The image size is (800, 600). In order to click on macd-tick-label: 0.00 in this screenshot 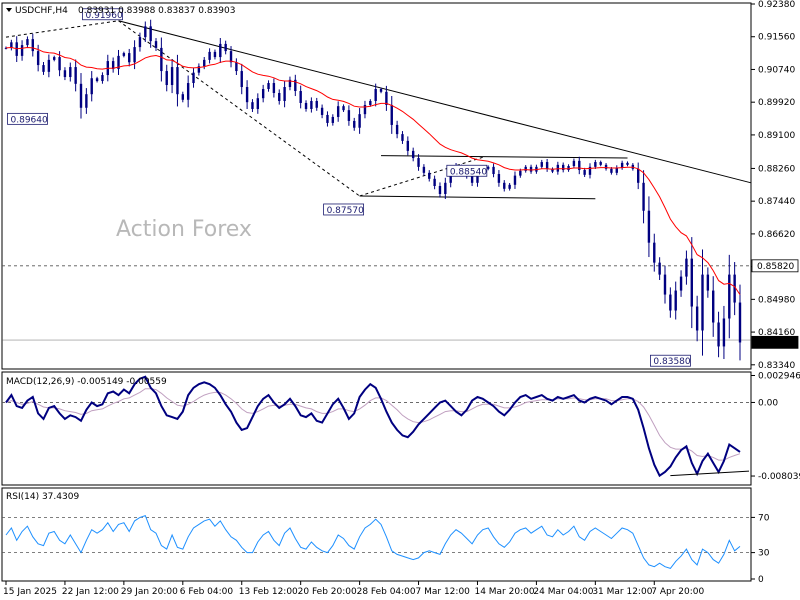, I will do `click(768, 403)`.